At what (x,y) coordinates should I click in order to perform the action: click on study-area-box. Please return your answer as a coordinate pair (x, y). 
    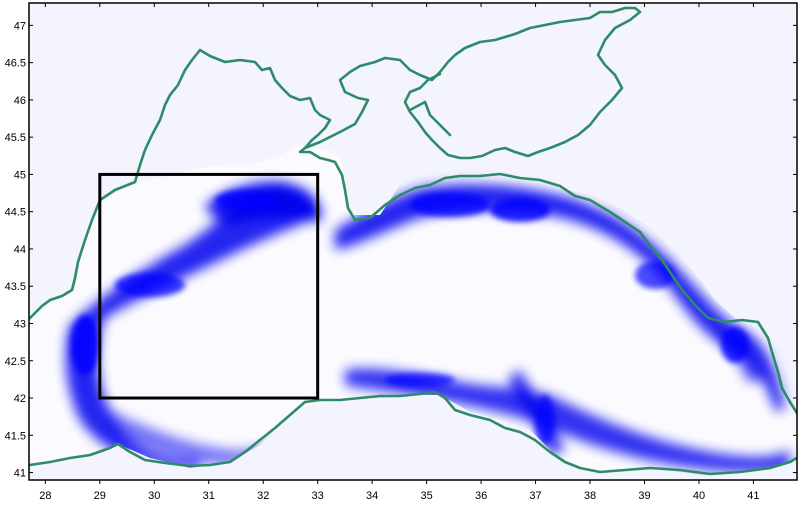
    Looking at the image, I should click on (209, 286).